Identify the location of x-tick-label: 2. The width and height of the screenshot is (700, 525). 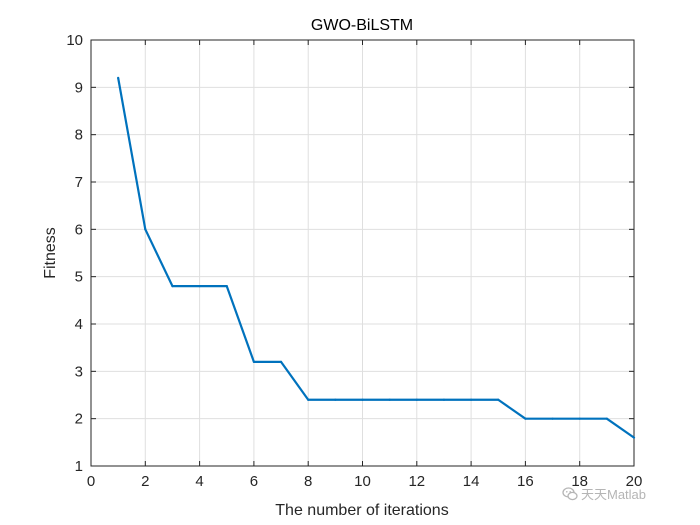
(145, 481).